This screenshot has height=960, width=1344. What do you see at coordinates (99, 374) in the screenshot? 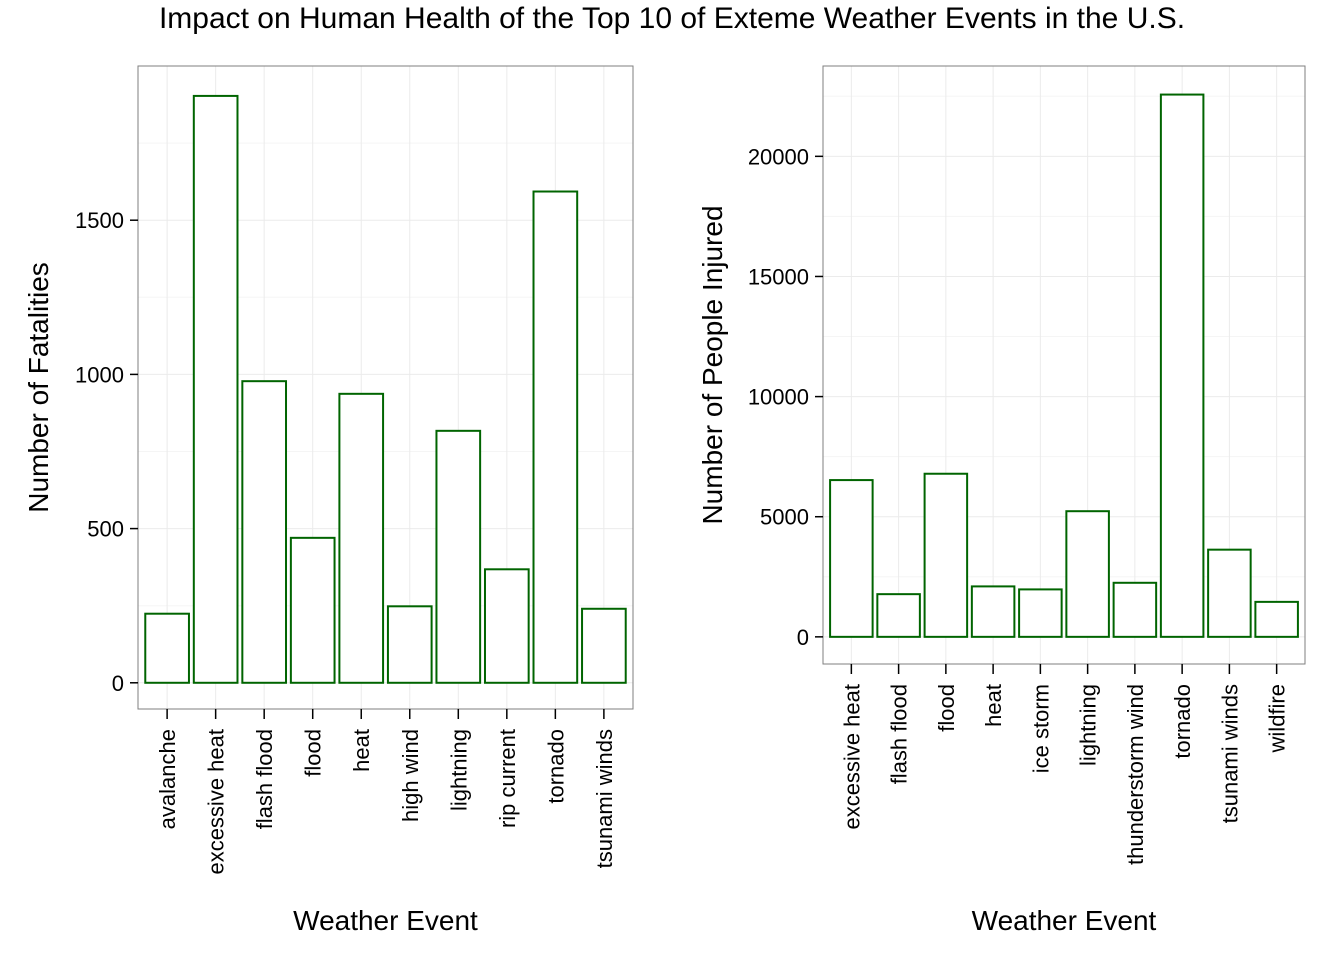
I see `y-tick-label: 1000` at bounding box center [99, 374].